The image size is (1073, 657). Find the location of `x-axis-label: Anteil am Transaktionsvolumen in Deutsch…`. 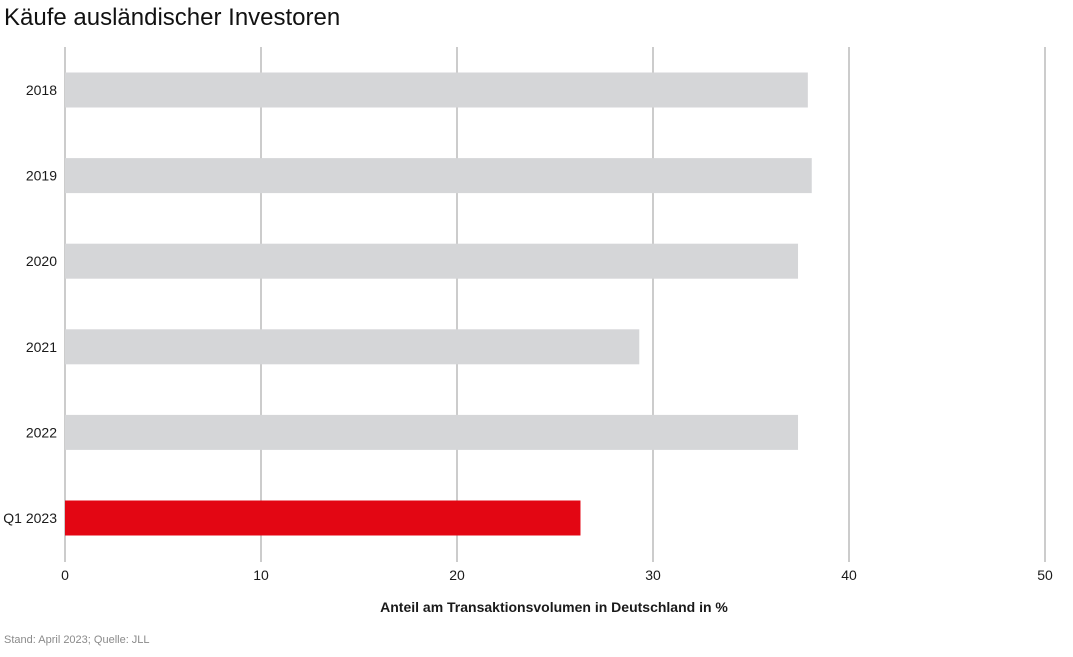

x-axis-label: Anteil am Transaktionsvolumen in Deutsch… is located at coordinates (554, 607).